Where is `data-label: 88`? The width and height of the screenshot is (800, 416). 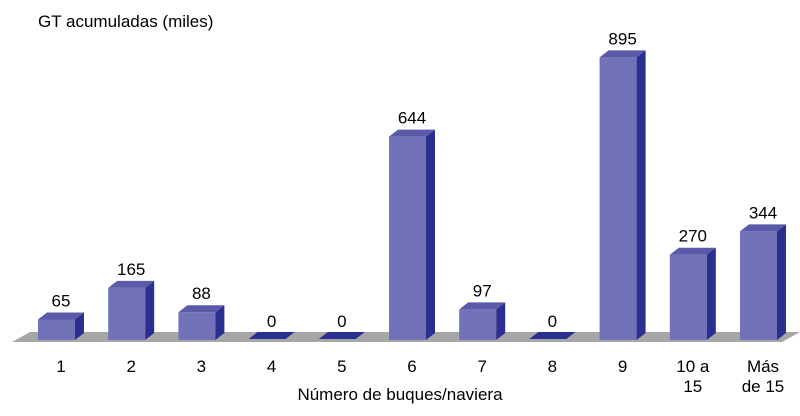
data-label: 88 is located at coordinates (201, 293).